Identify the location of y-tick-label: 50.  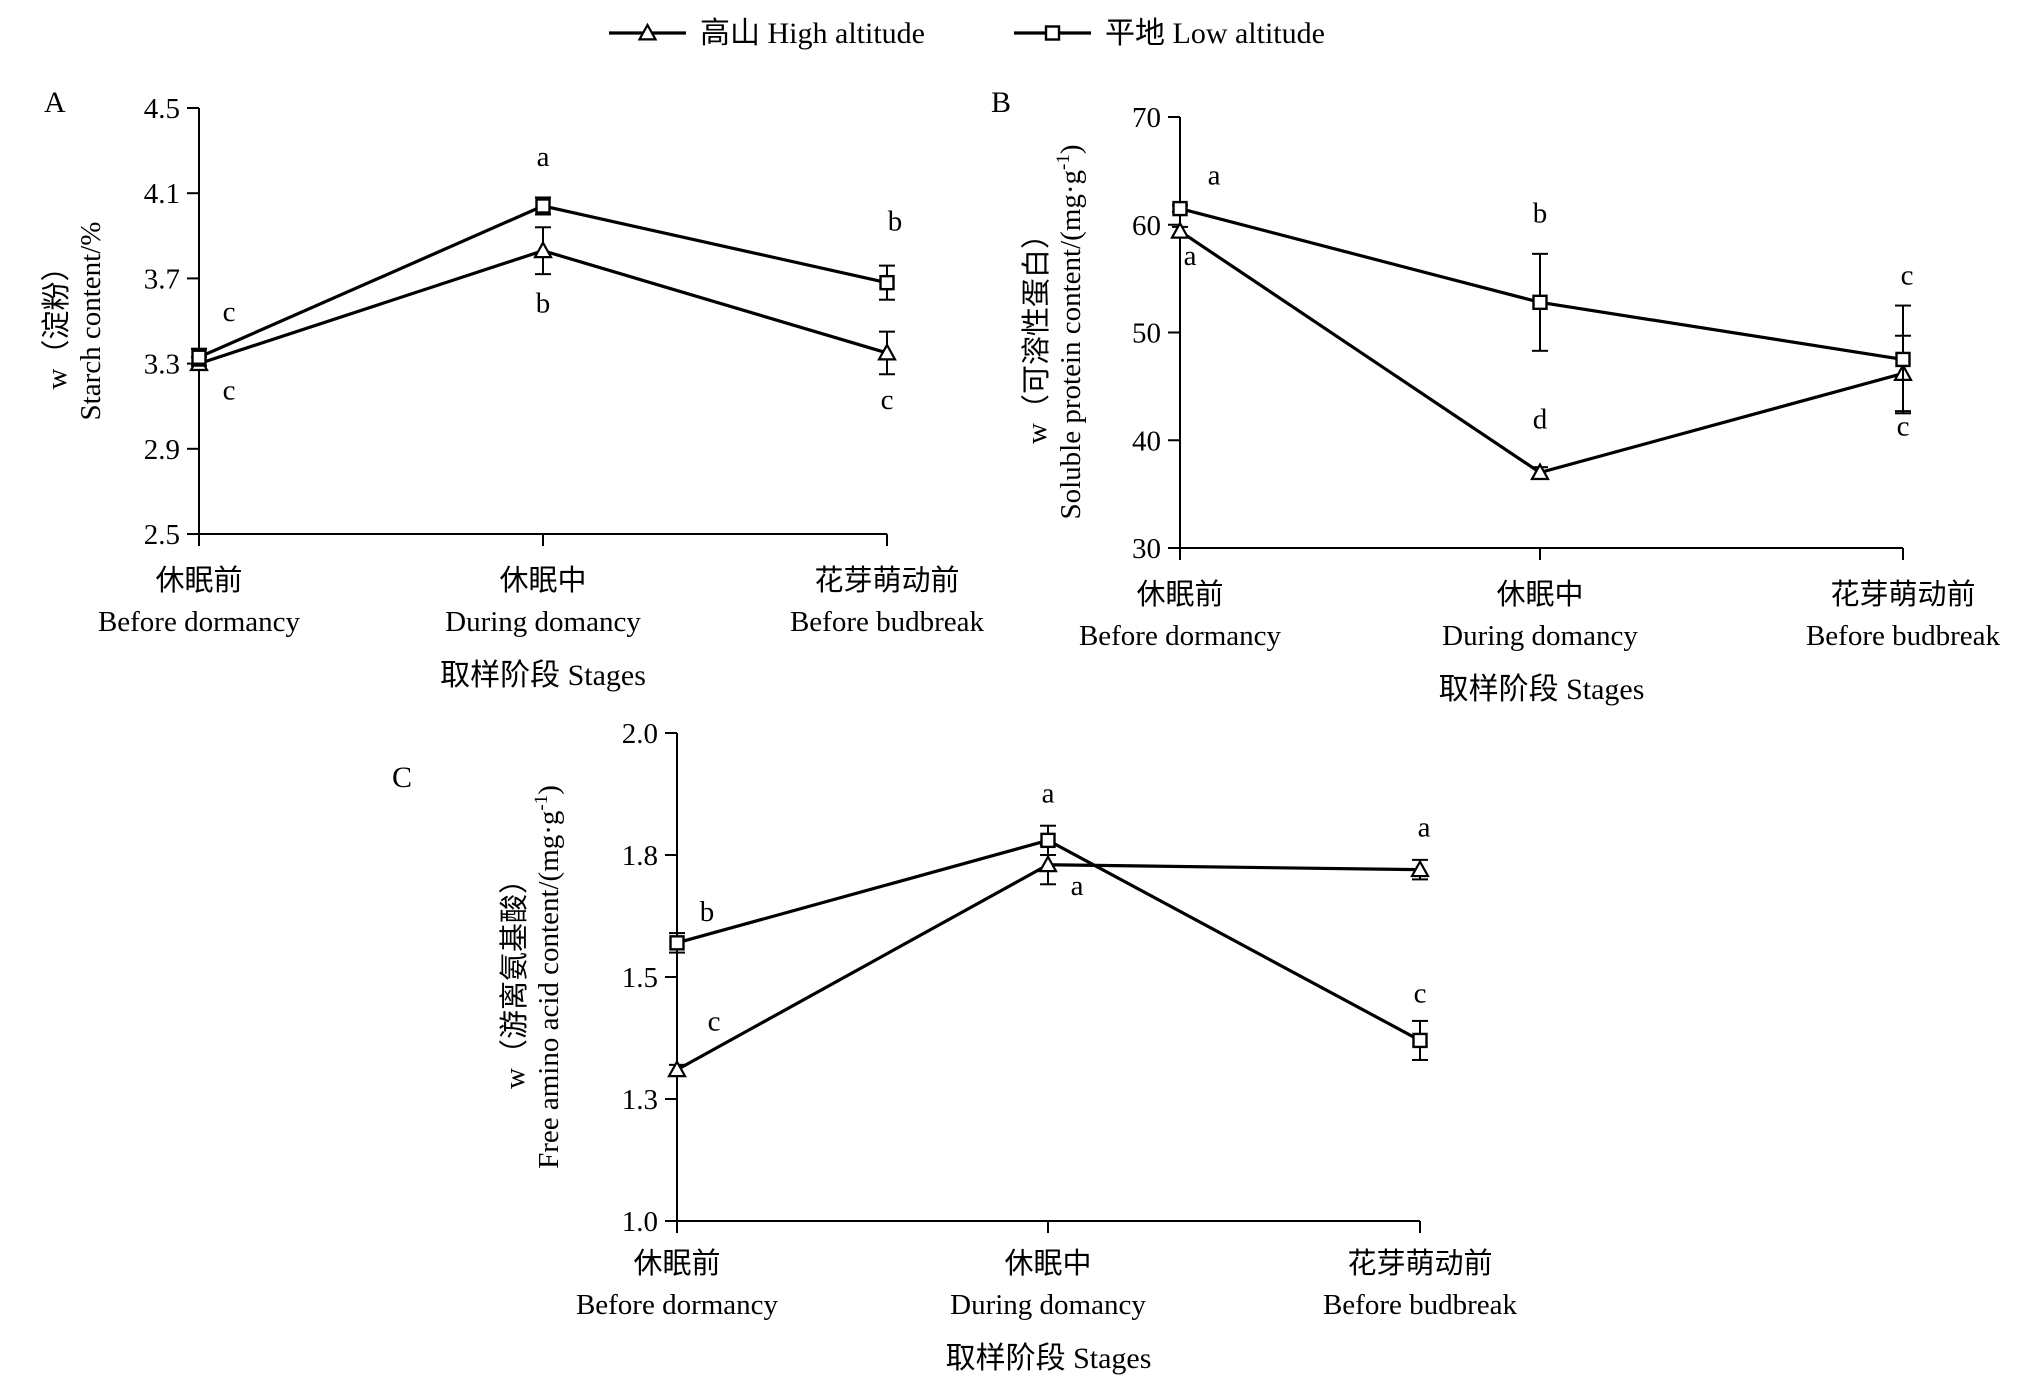
(1146, 334).